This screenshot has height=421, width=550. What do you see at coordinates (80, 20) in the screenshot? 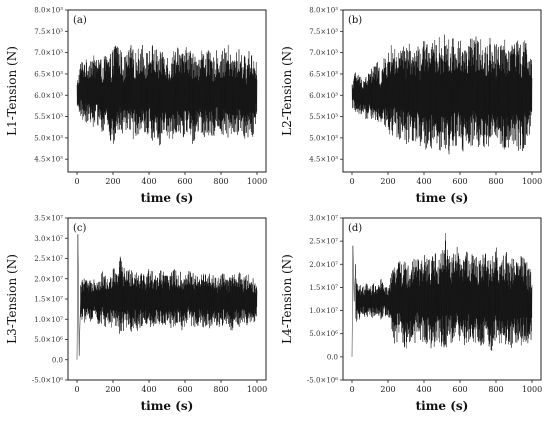
I see `panel-label: (a)` at bounding box center [80, 20].